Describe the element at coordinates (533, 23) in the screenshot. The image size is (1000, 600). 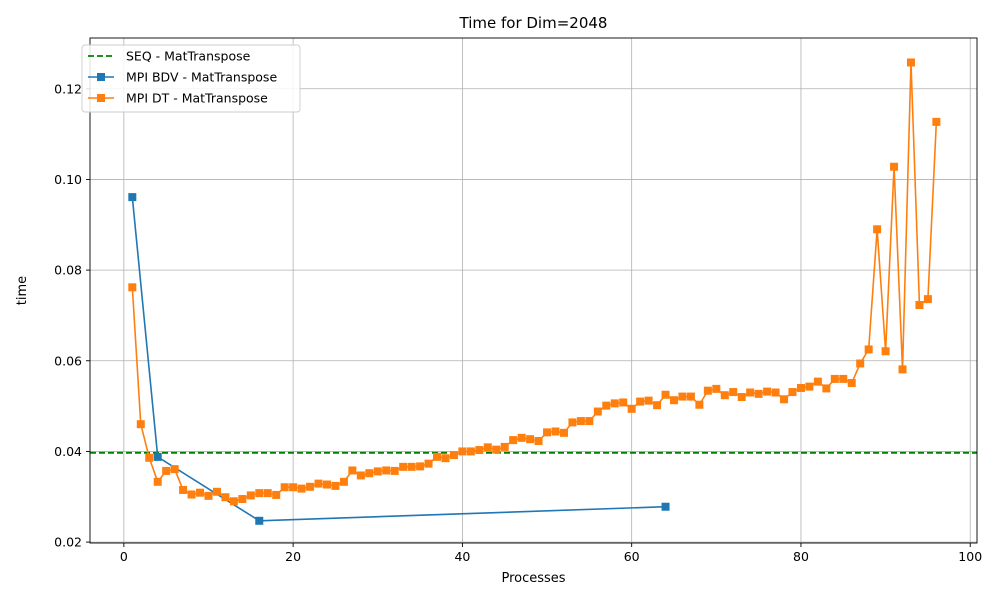
I see `chart-title: Time for Dim=2048` at that location.